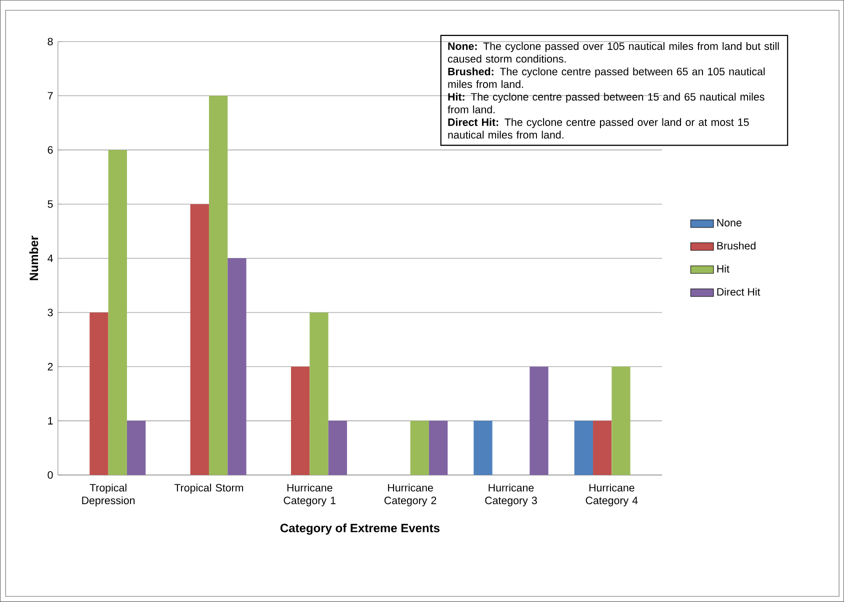  What do you see at coordinates (50, 150) in the screenshot?
I see `y-tick-label: 6` at bounding box center [50, 150].